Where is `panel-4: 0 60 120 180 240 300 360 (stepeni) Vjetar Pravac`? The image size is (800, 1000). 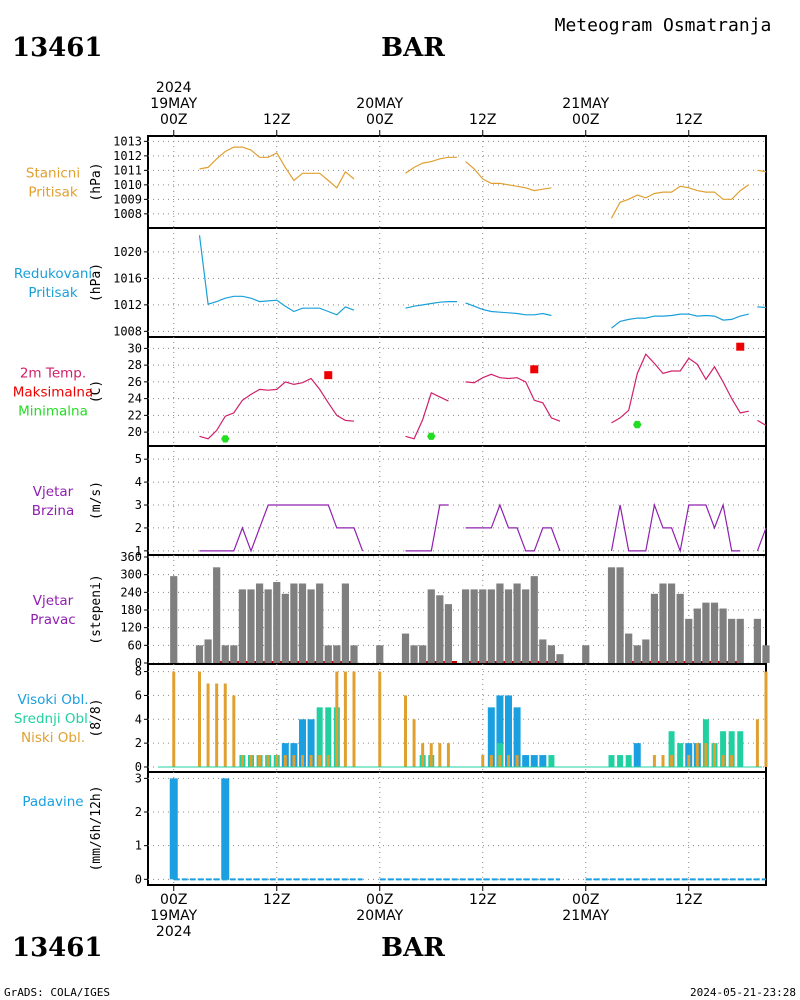 panel-4: 0 60 120 180 240 300 360 (stepeni) Vjetar Pravac is located at coordinates (400, 610).